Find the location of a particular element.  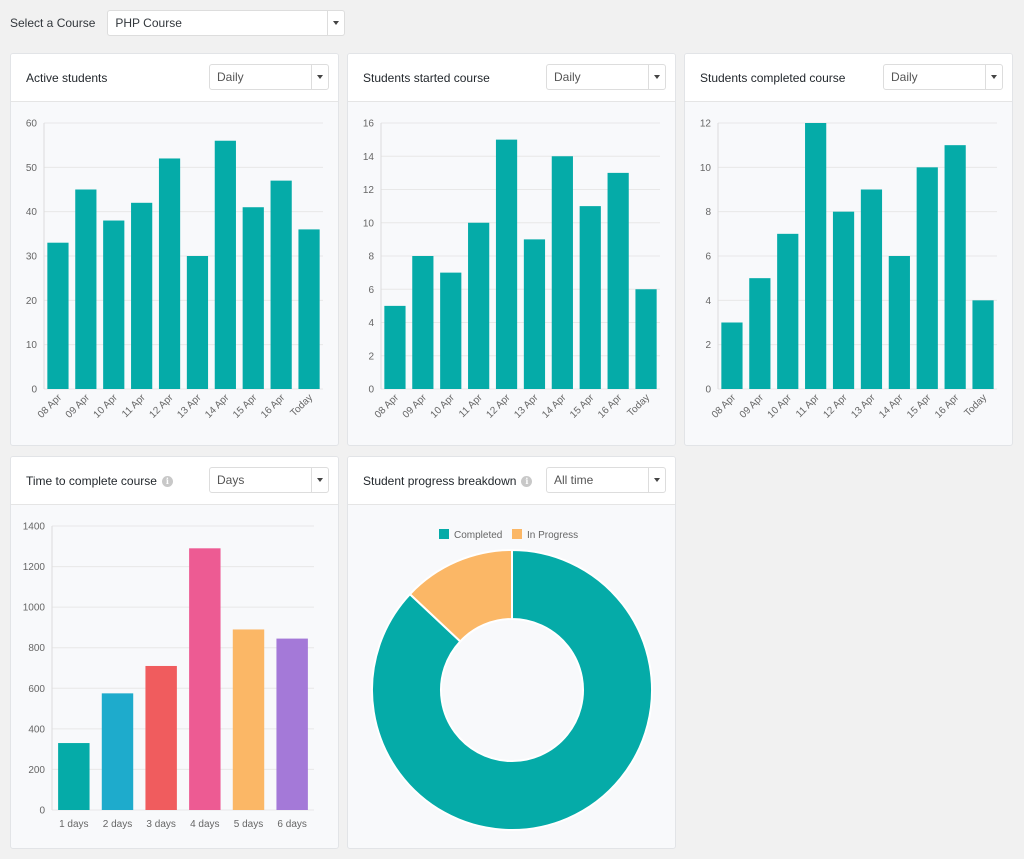

period-select-value: Days is located at coordinates (231, 480).